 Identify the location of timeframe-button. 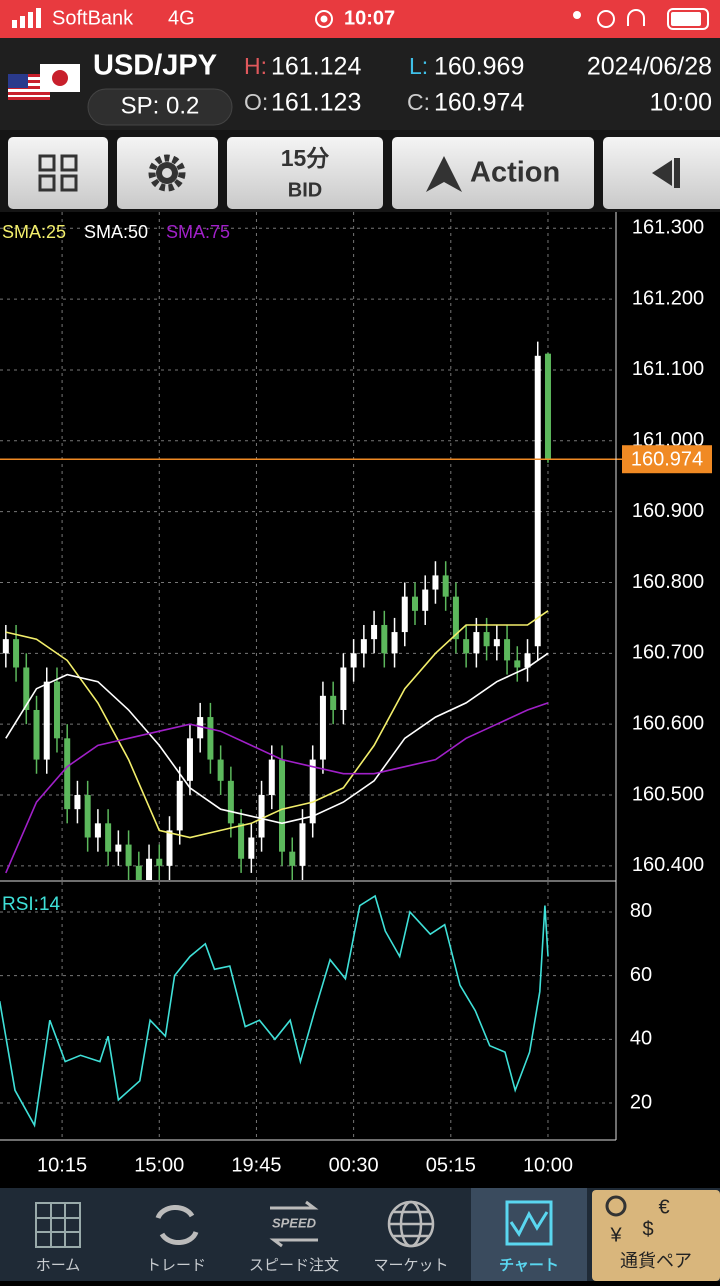
(305, 173).